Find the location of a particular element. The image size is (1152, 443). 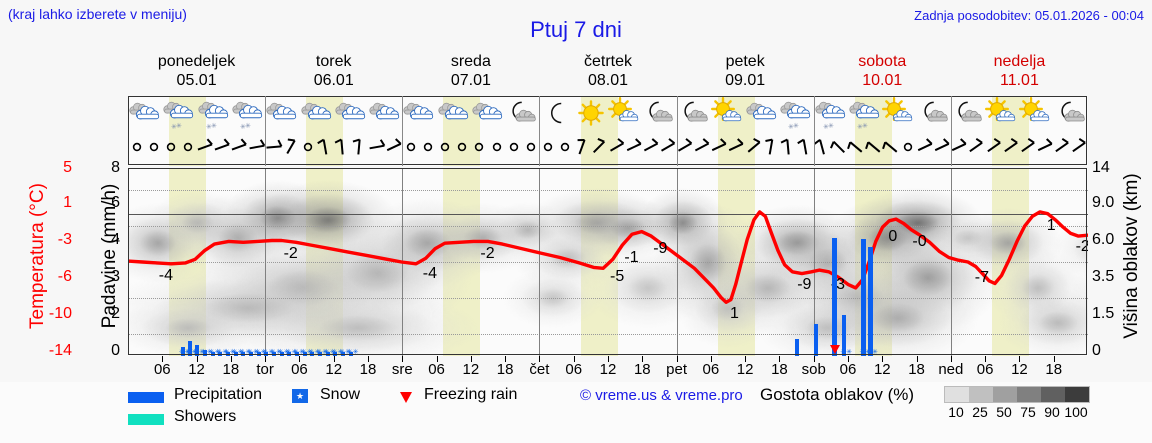

temperature-value-label: -1 is located at coordinates (631, 257).